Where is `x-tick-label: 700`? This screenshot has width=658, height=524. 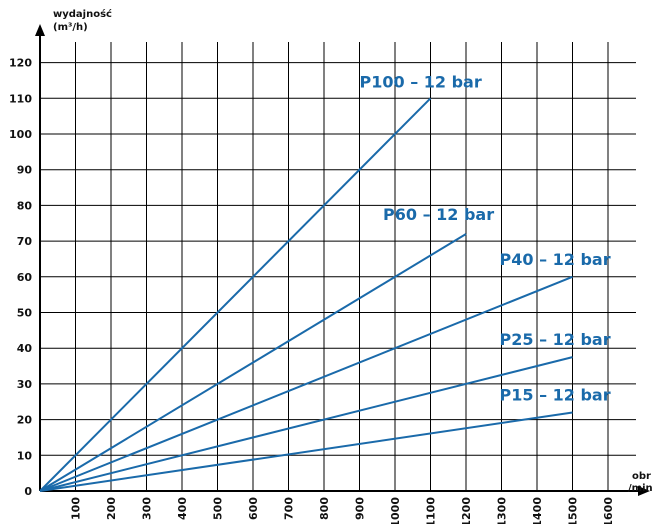
x-tick-label: 700 is located at coordinates (289, 508).